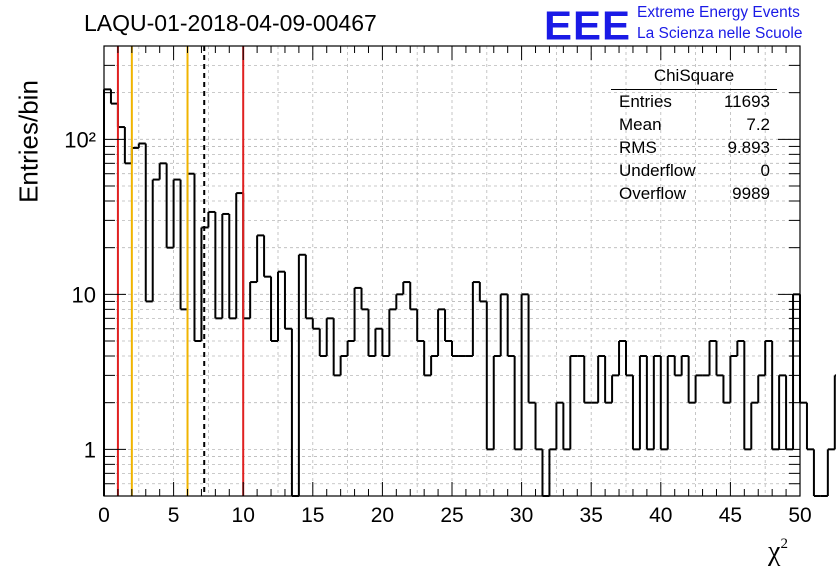  I want to click on stats-row-underflow: Underflow 0, so click(694, 170).